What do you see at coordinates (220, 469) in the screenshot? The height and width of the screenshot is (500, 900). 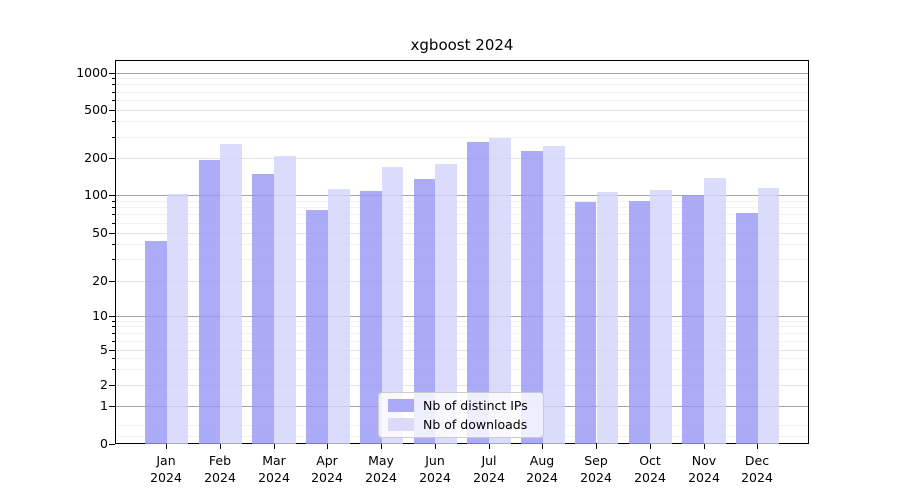 I see `x-tick-label: Feb 2024` at bounding box center [220, 469].